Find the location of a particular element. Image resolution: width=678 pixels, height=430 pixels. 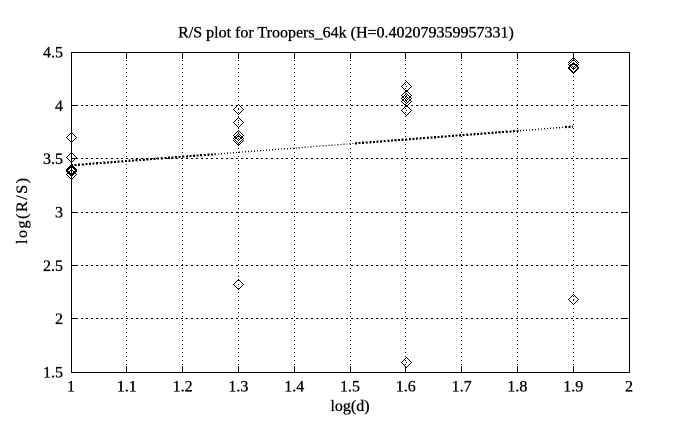

svg-text: 1.9 is located at coordinates (573, 387).